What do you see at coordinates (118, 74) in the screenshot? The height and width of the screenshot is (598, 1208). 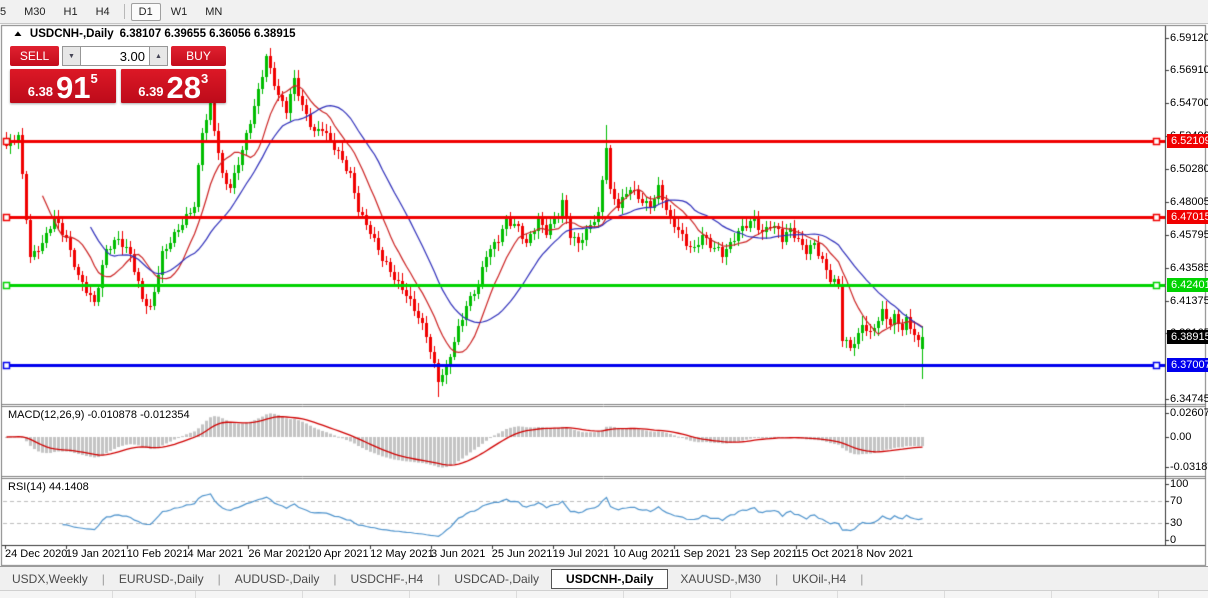 I see `one-click-trading-panel: SELL ▼ ▲ BUY 6.38 91 5 6.39 28 3` at bounding box center [118, 74].